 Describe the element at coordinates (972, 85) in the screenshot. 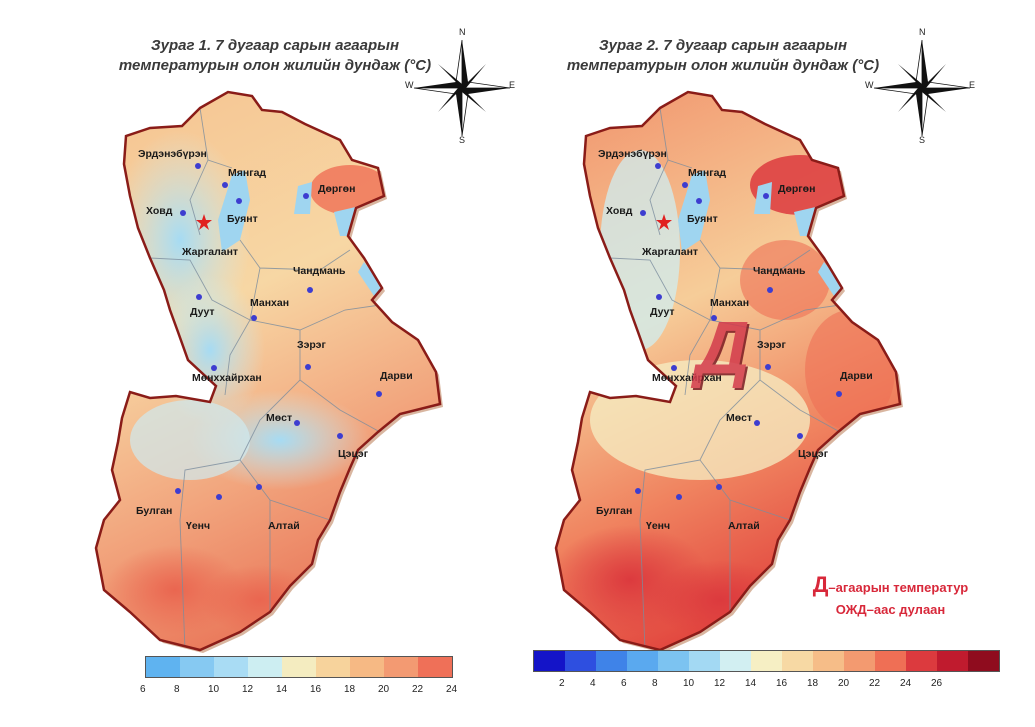

I see `compass-e: E` at that location.